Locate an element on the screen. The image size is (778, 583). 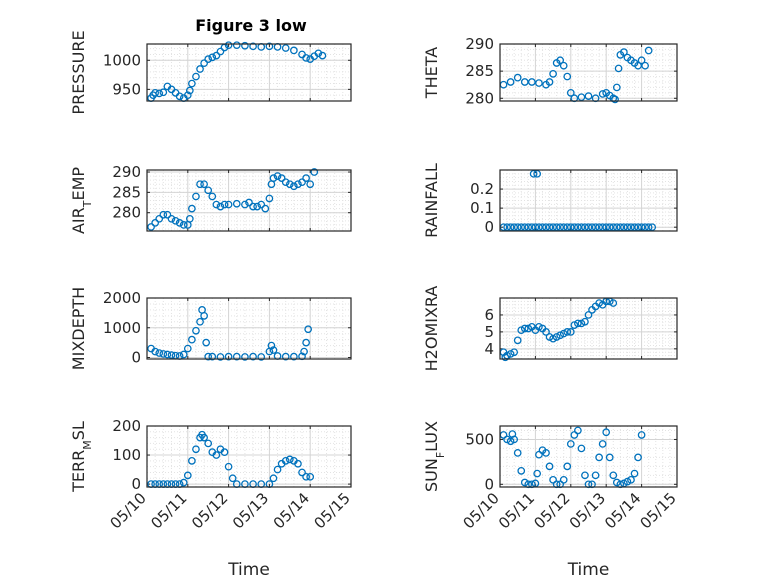
subplot-4: 00.10.2 RAINFALL is located at coordinates (550, 200).